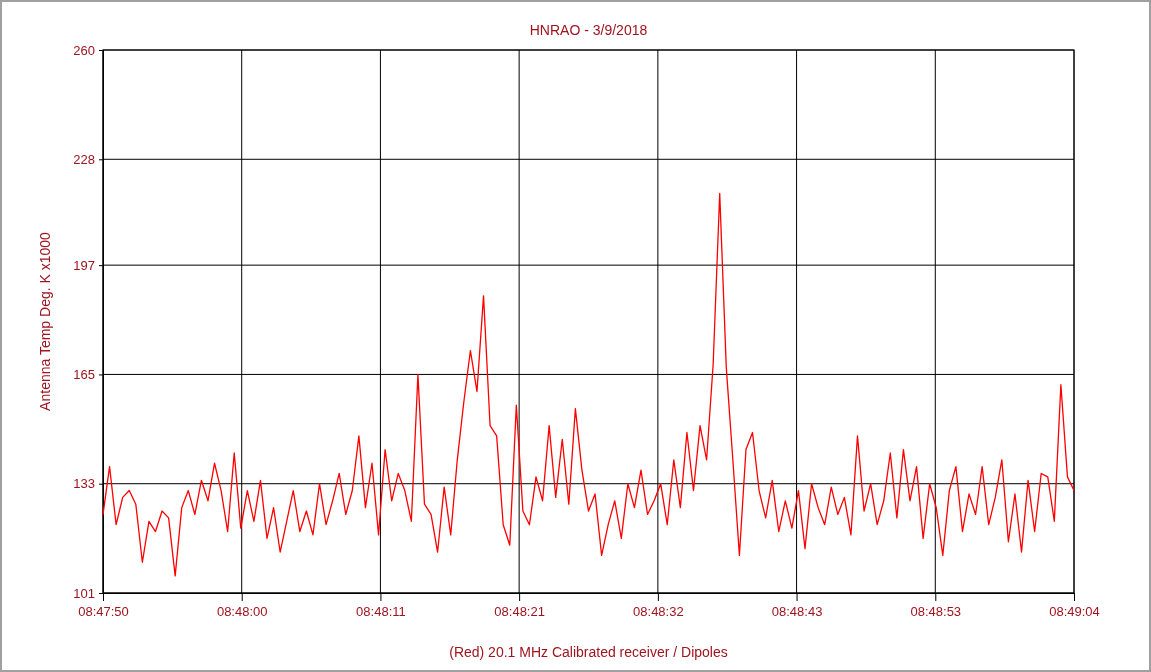 The width and height of the screenshot is (1151, 672). What do you see at coordinates (519, 612) in the screenshot?
I see `x-tick-label: 08:48:21` at bounding box center [519, 612].